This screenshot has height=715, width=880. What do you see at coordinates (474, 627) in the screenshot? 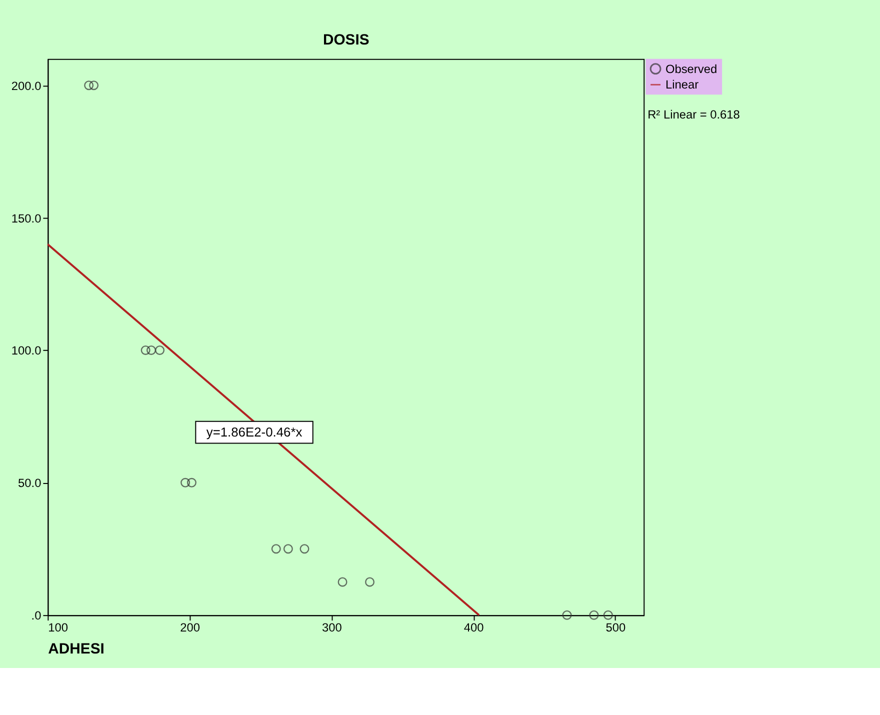
I see `x-tick-label: 400` at bounding box center [474, 627].